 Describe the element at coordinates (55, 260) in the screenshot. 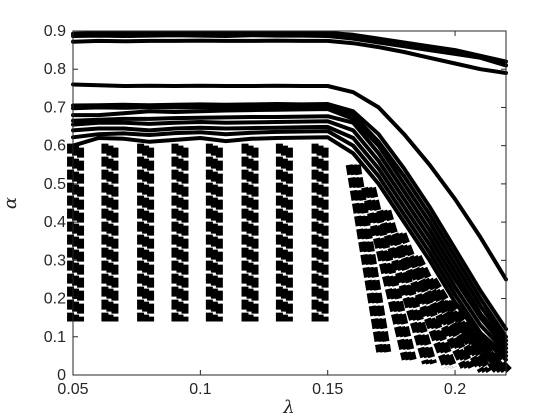

I see `y-tick-label: 0.3` at that location.